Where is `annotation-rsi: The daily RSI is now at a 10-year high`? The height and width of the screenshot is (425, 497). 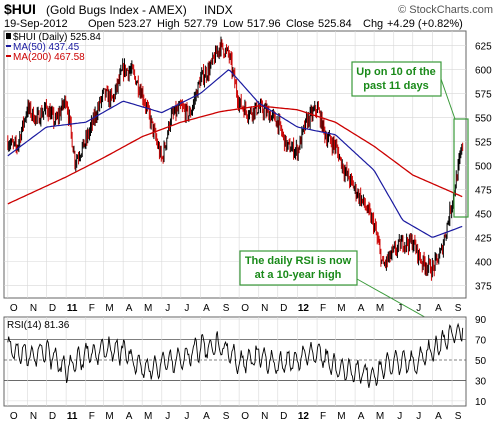
annotation-rsi: The daily RSI is now at a 10-year high is located at coordinates (351, 294).